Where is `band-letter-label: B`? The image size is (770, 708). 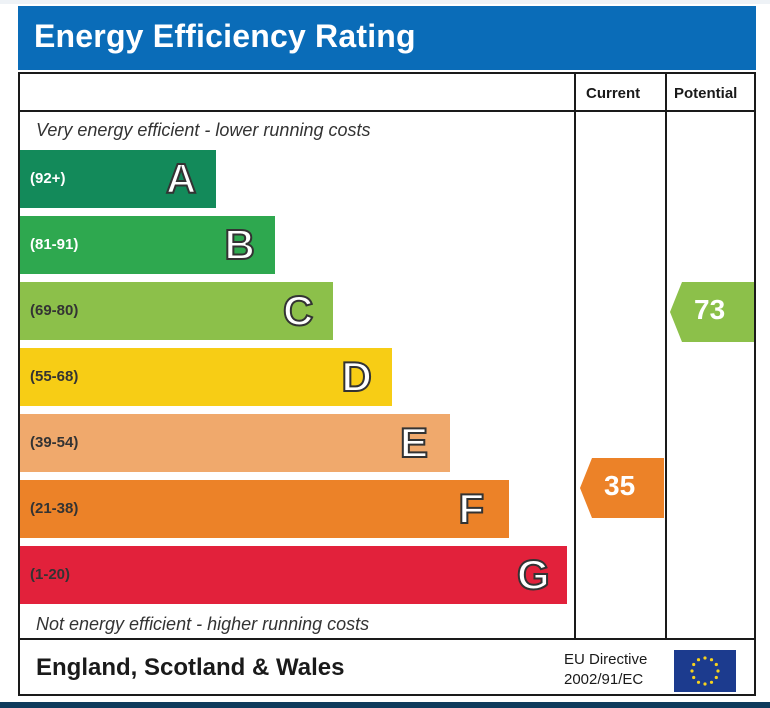
band-letter-label: B is located at coordinates (239, 244).